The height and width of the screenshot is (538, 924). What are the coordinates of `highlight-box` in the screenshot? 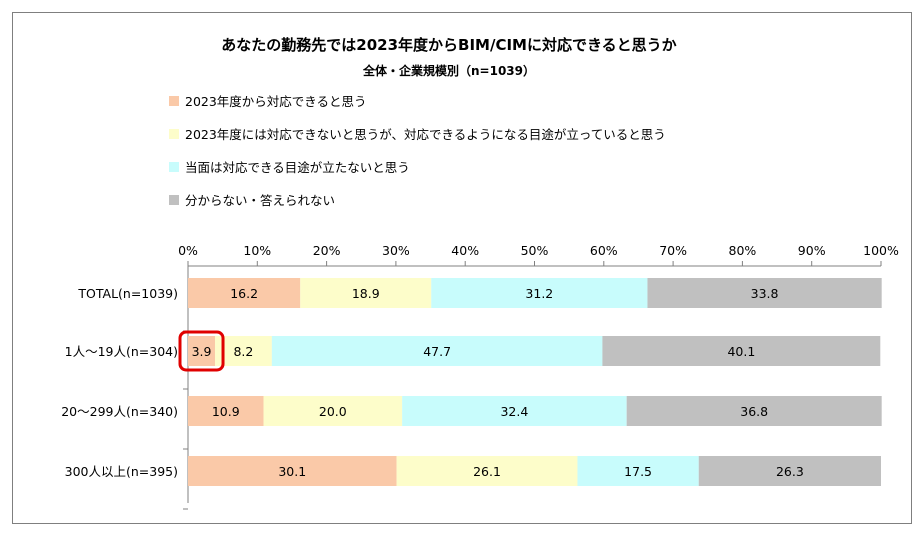 It's located at (201, 351).